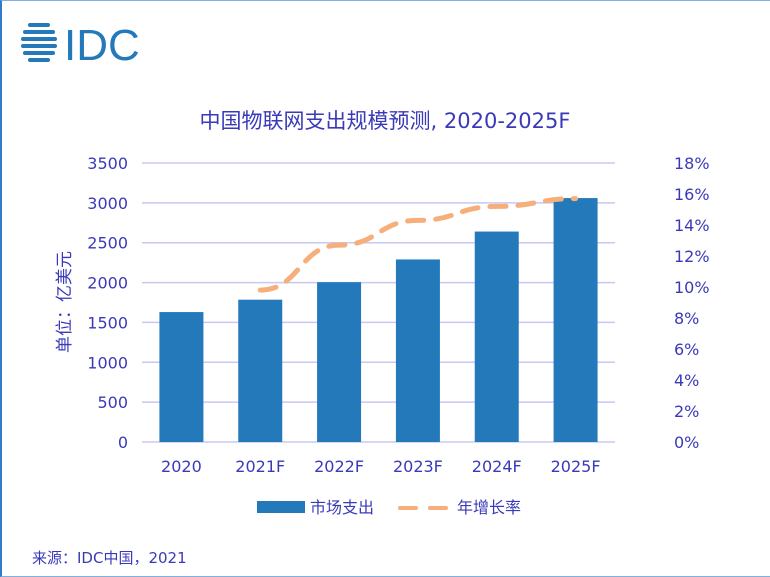 Image resolution: width=770 pixels, height=577 pixels. What do you see at coordinates (109, 558) in the screenshot?
I see `source-note: 来源：IDC中国，2021` at bounding box center [109, 558].